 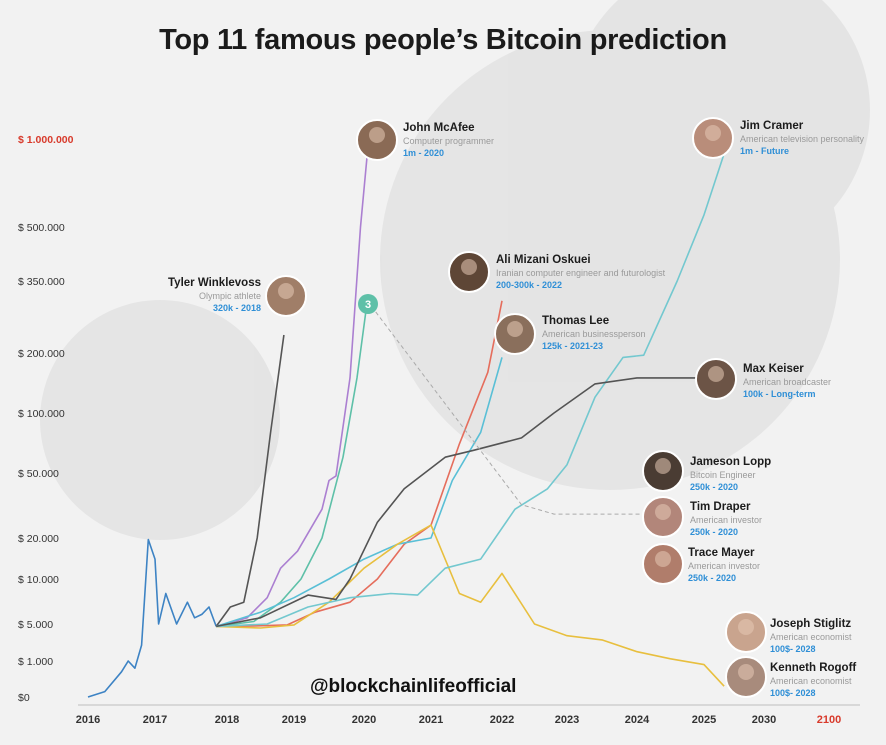 I want to click on person-name: Ali Mizani Oskuei, so click(x=543, y=260).